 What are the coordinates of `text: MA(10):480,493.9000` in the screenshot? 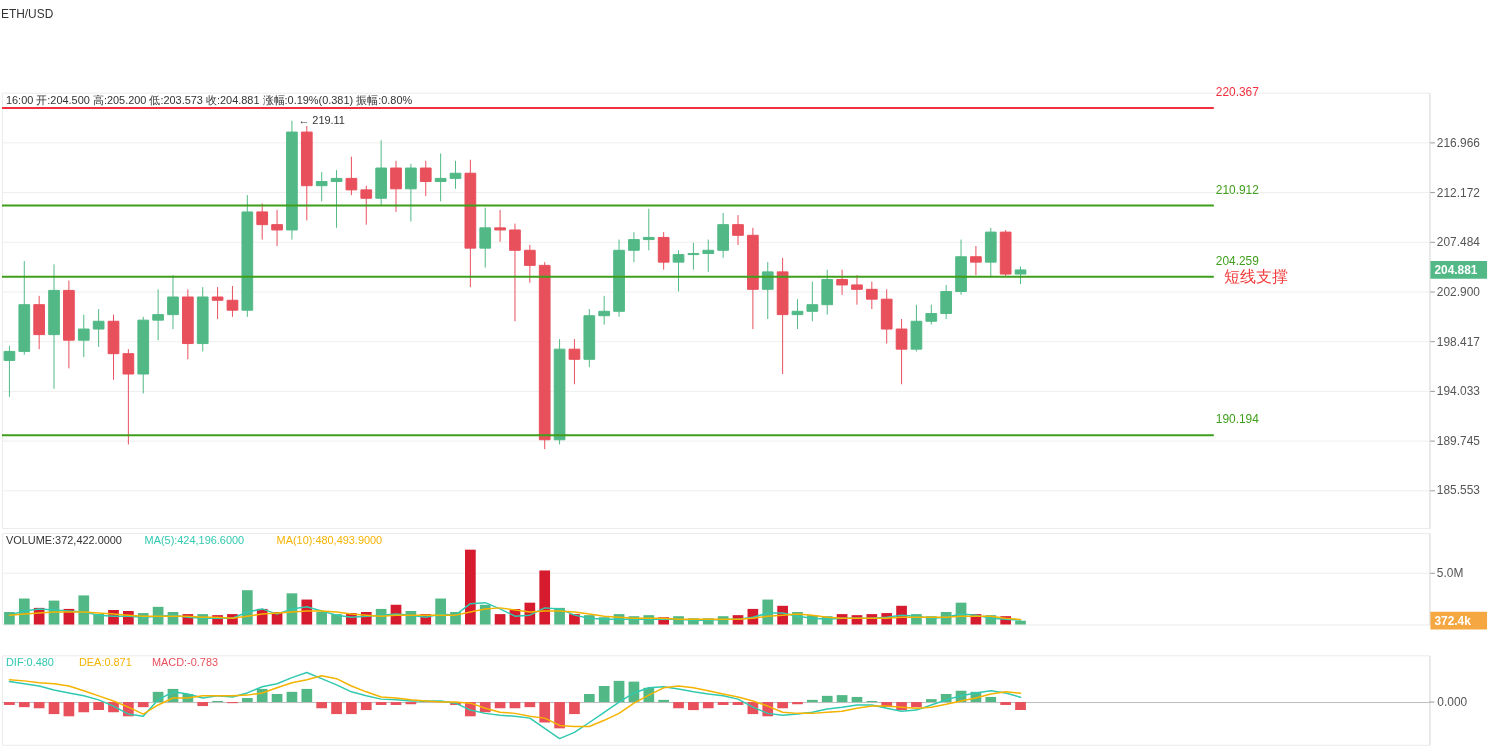 It's located at (329, 539).